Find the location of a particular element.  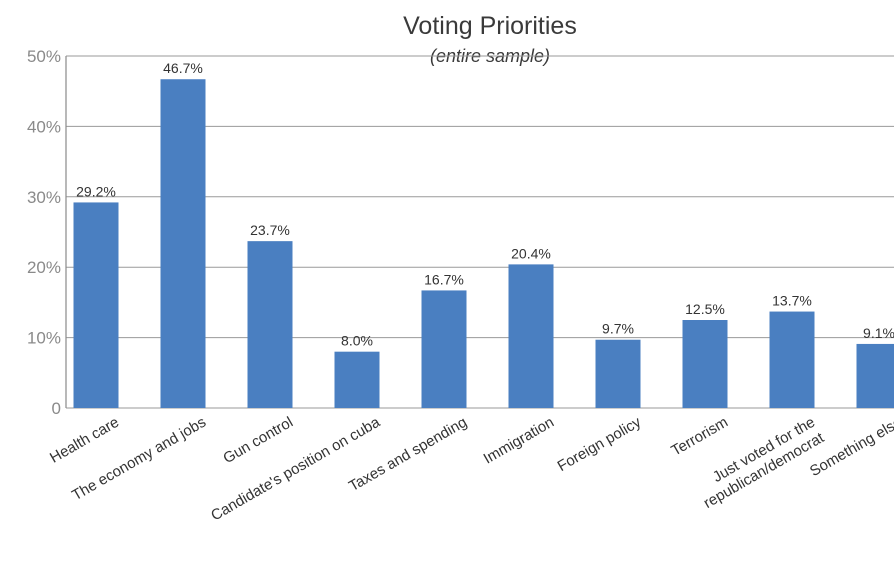

x-tick-label: Foreign policy is located at coordinates (600, 444).